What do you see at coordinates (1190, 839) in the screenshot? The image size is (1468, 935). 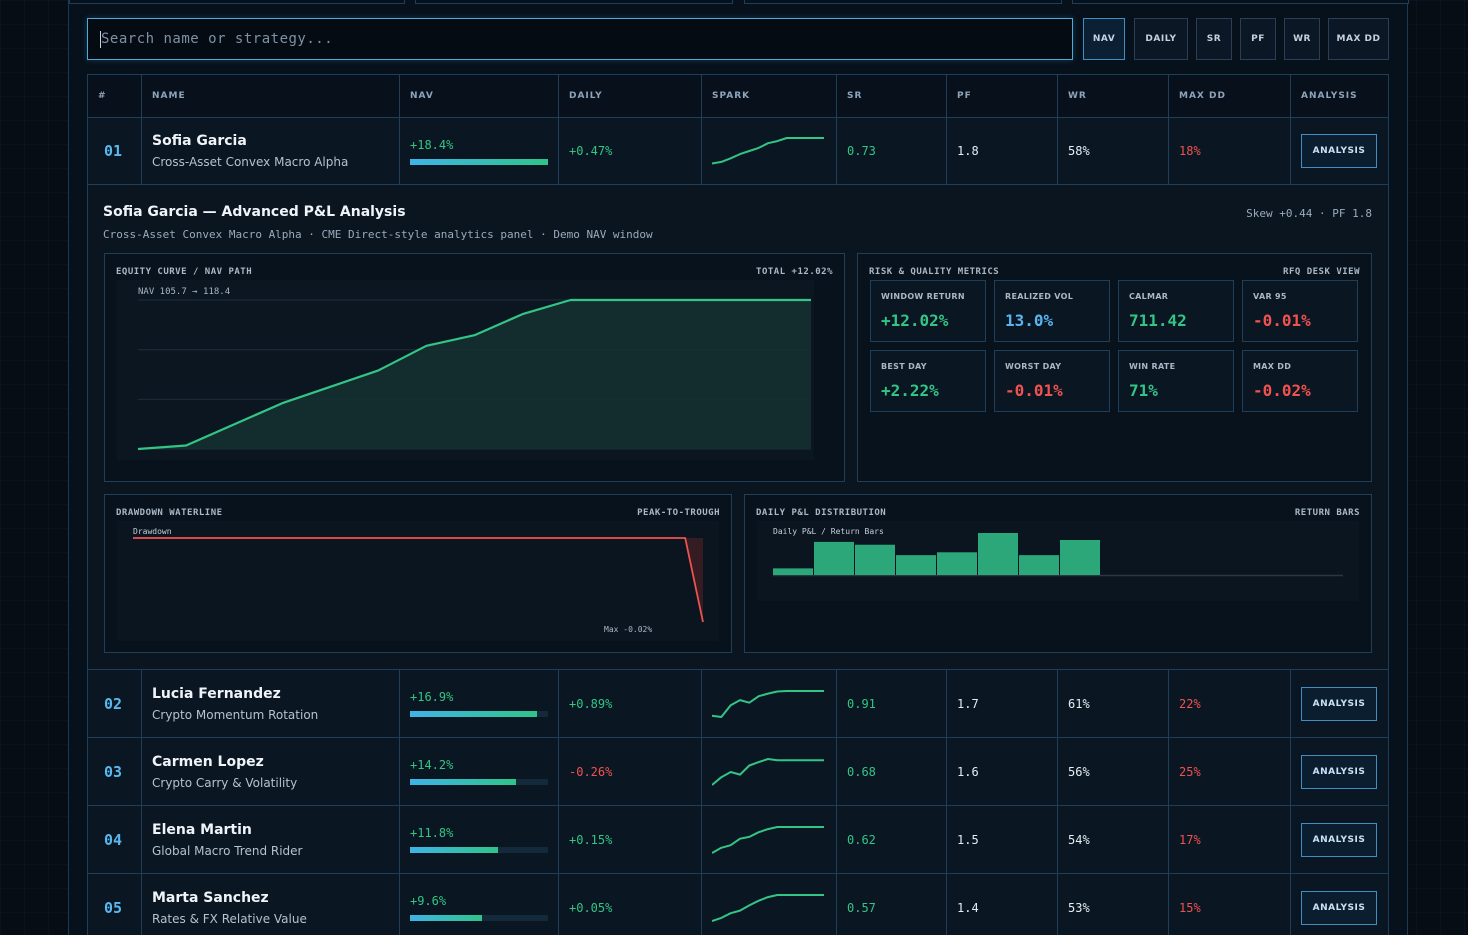 I see `max-drawdown: 17%` at bounding box center [1190, 839].